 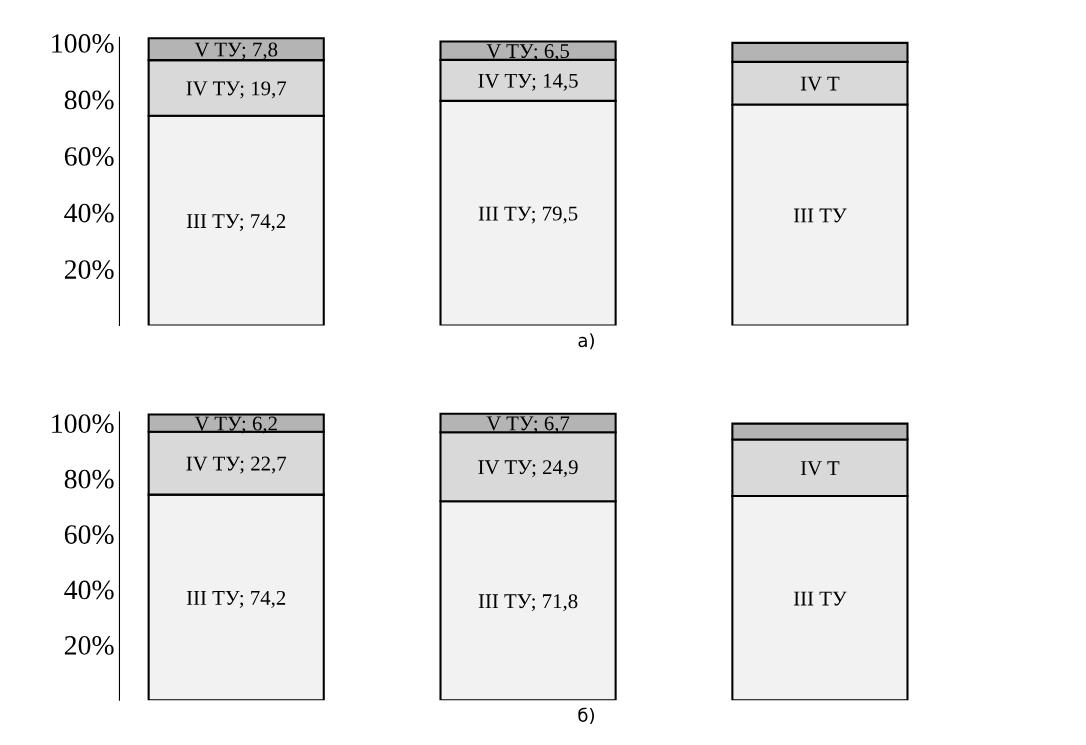 I want to click on x-axis-title: б), so click(x=586, y=716).